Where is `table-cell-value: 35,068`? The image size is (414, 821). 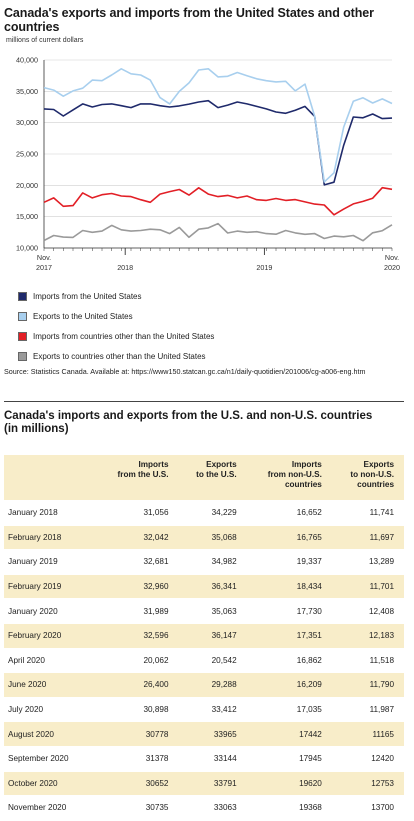
table-cell-value: 35,068 is located at coordinates (212, 537).